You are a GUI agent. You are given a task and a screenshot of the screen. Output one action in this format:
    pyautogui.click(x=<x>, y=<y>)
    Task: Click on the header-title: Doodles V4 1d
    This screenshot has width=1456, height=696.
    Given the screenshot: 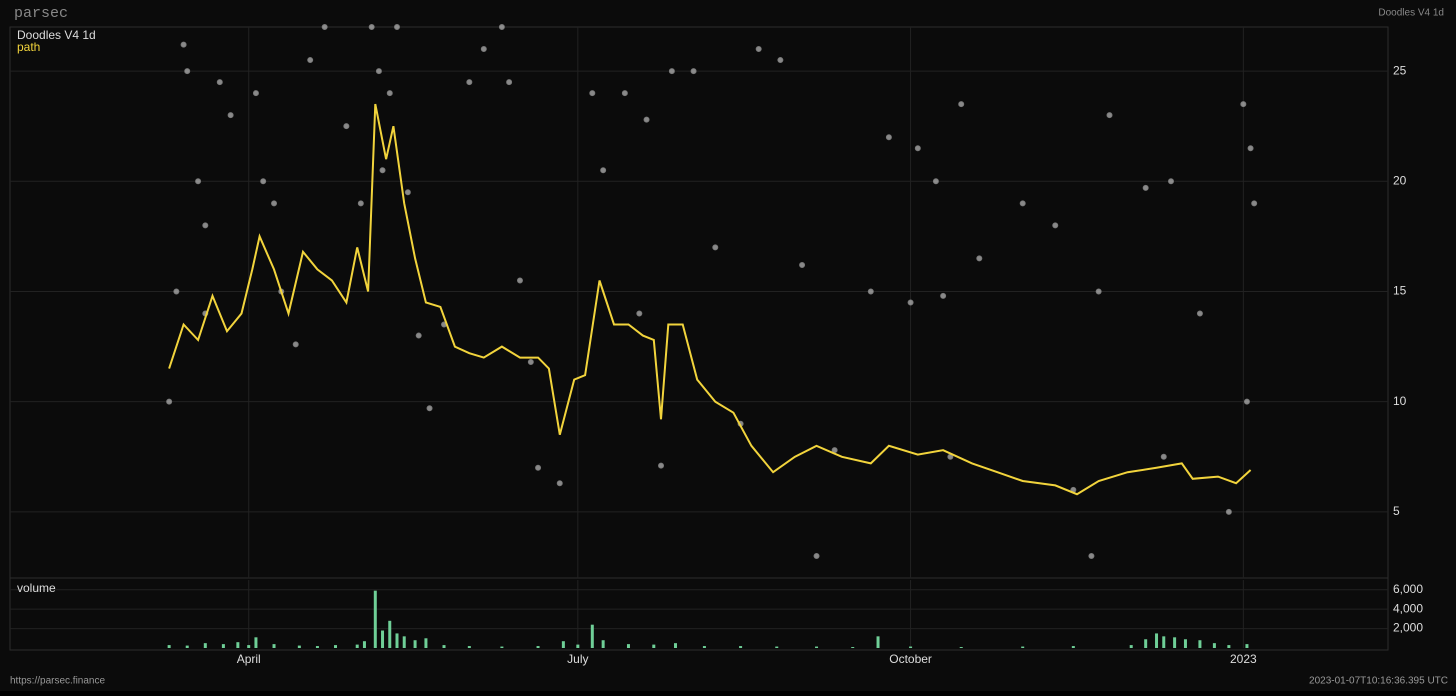 What is the action you would take?
    pyautogui.click(x=1411, y=13)
    